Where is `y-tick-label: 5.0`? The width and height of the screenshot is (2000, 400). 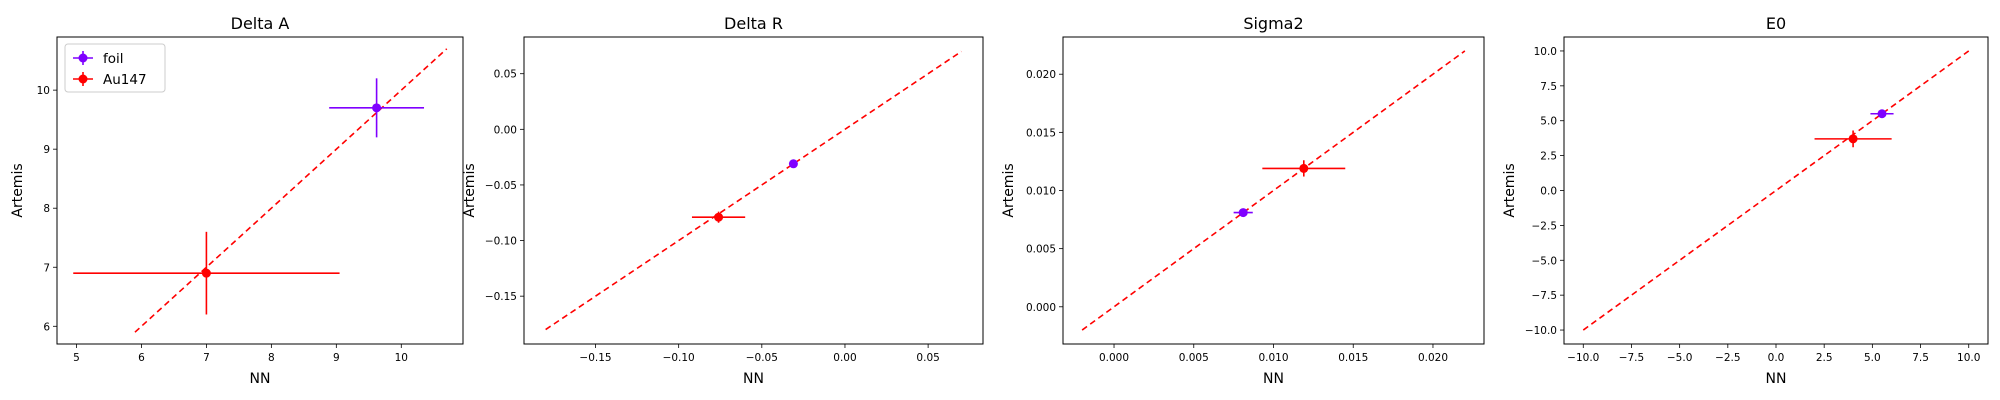
y-tick-label: 5.0 is located at coordinates (1548, 122).